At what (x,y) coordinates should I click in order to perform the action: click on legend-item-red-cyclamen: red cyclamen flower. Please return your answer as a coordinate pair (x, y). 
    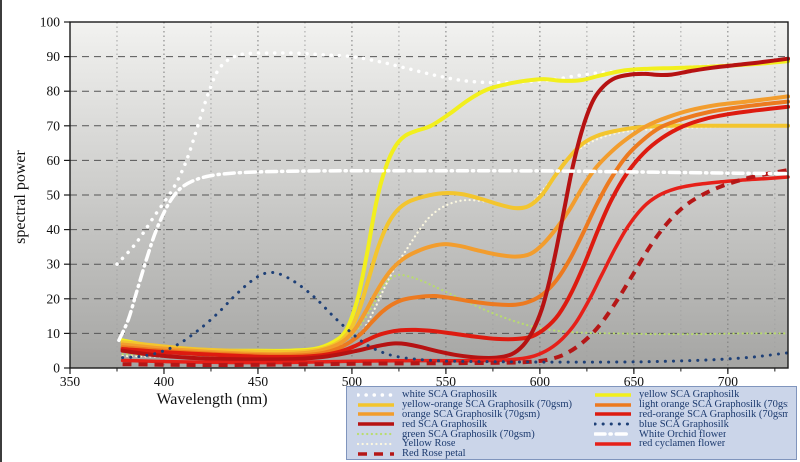
    Looking at the image, I should click on (691, 444).